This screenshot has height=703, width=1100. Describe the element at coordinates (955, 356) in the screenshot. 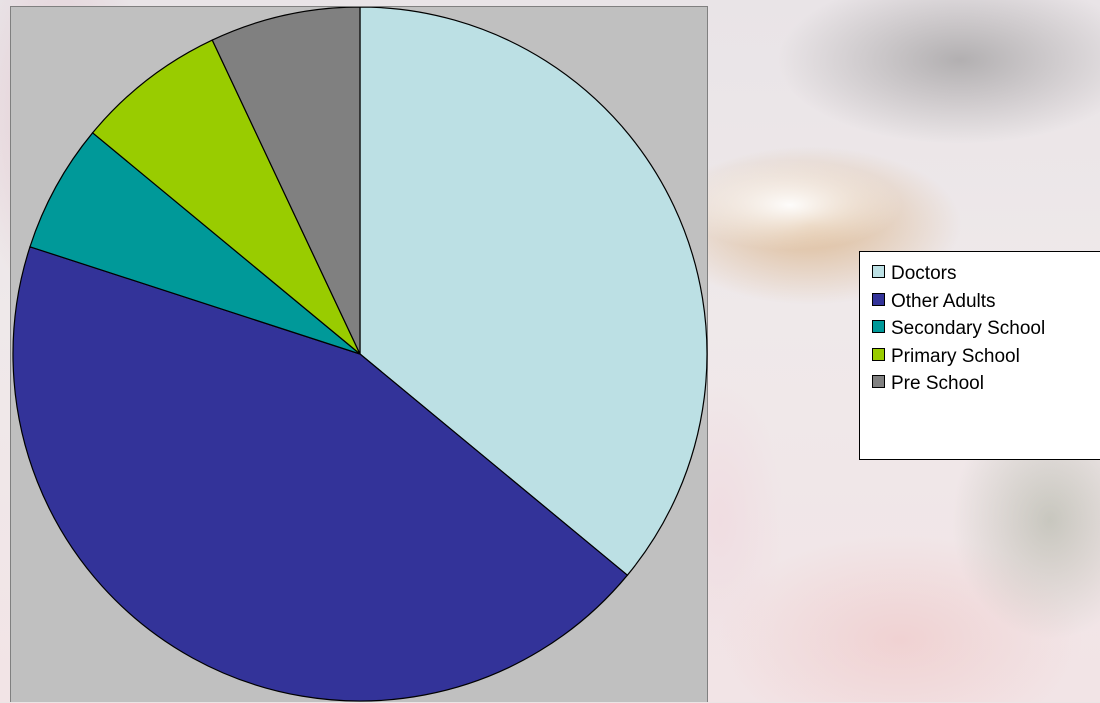

I see `legend-label: Primary School` at that location.